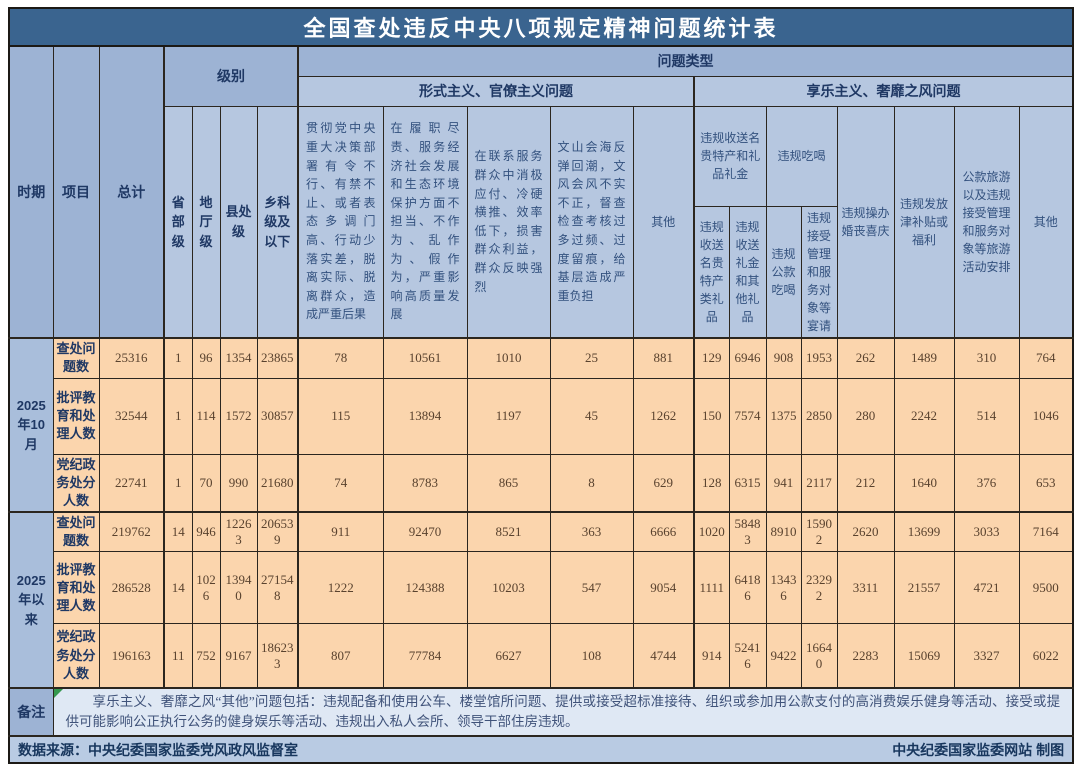 This screenshot has height=771, width=1080. Describe the element at coordinates (340, 532) in the screenshot. I see `value-cell: 911` at that location.